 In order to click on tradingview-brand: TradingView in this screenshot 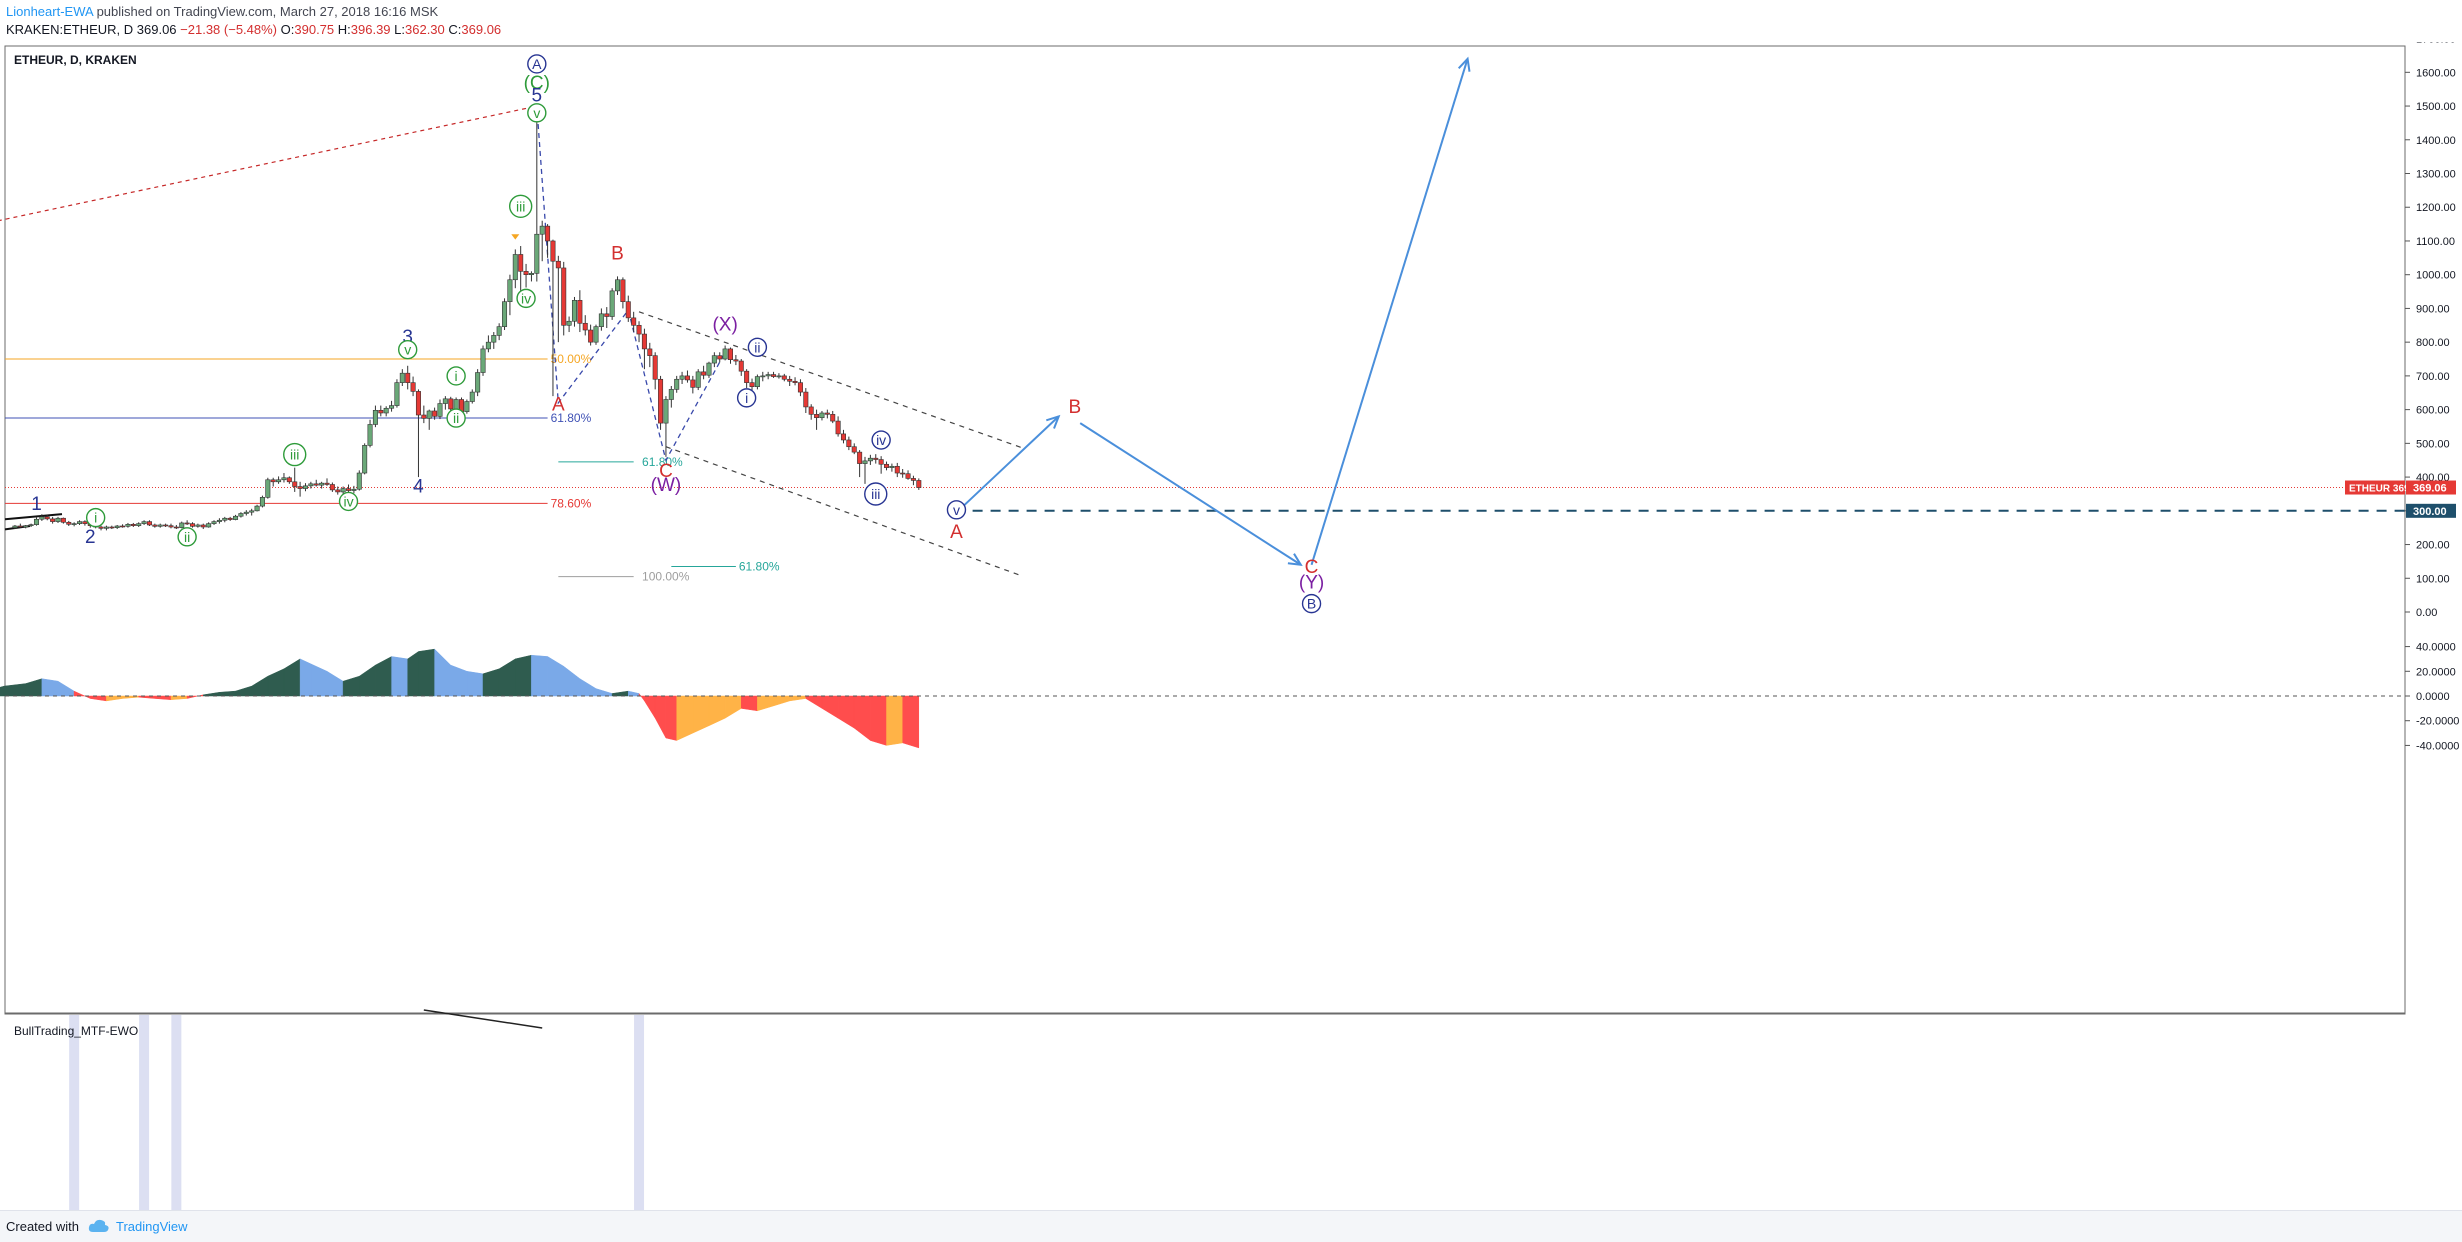, I will do `click(152, 1226)`.